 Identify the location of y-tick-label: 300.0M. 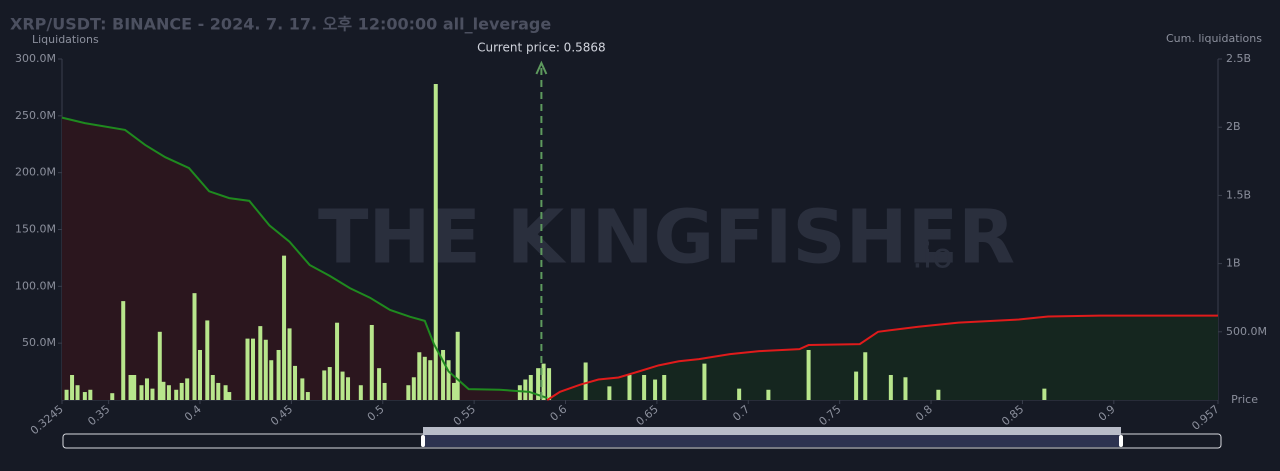
(35, 58).